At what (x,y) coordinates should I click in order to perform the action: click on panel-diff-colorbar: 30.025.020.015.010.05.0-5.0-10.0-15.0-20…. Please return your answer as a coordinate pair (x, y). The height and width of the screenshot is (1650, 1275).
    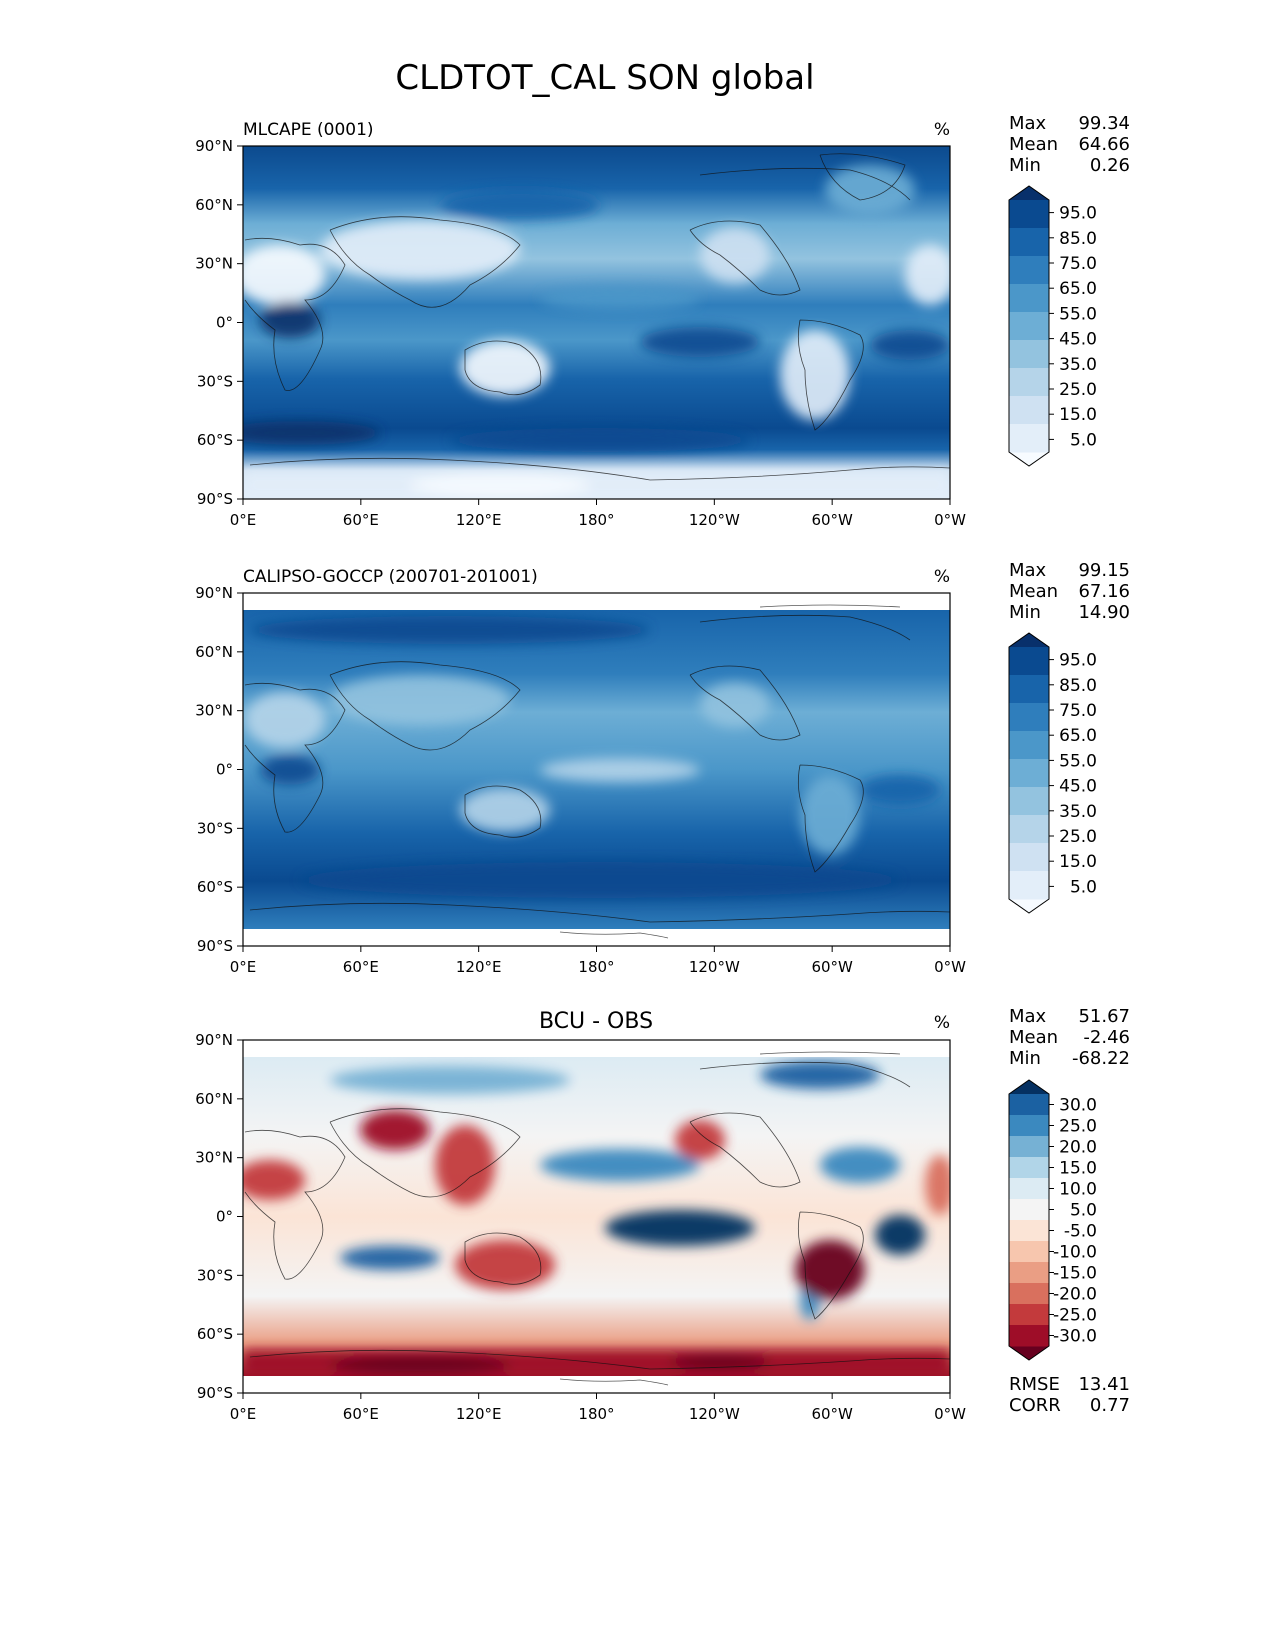
    Looking at the image, I should click on (1052, 1220).